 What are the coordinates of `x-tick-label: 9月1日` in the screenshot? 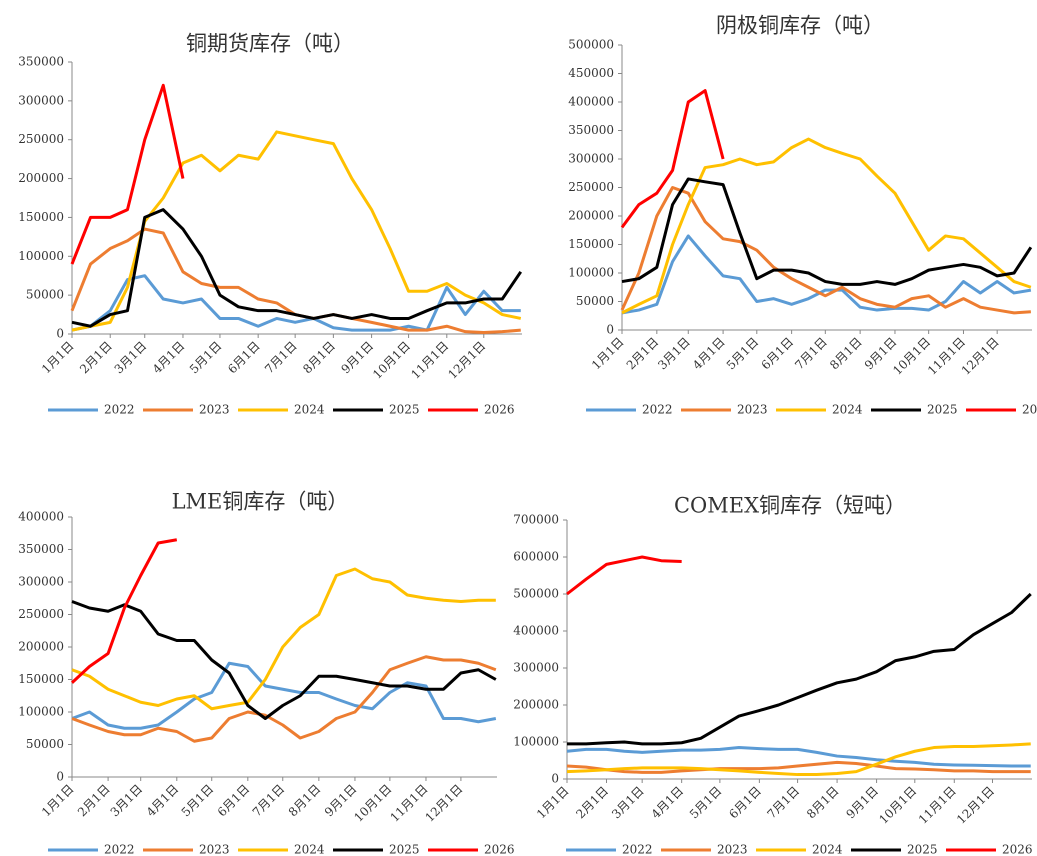 It's located at (862, 803).